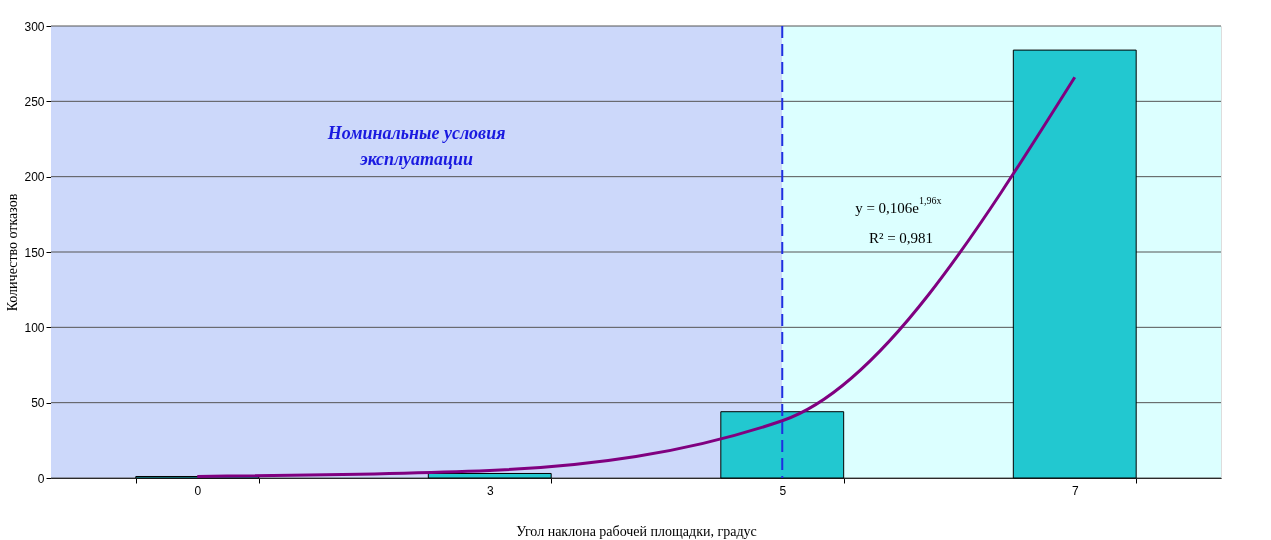 The height and width of the screenshot is (540, 1271). Describe the element at coordinates (198, 490) in the screenshot. I see `x-tick-label: 0` at that location.